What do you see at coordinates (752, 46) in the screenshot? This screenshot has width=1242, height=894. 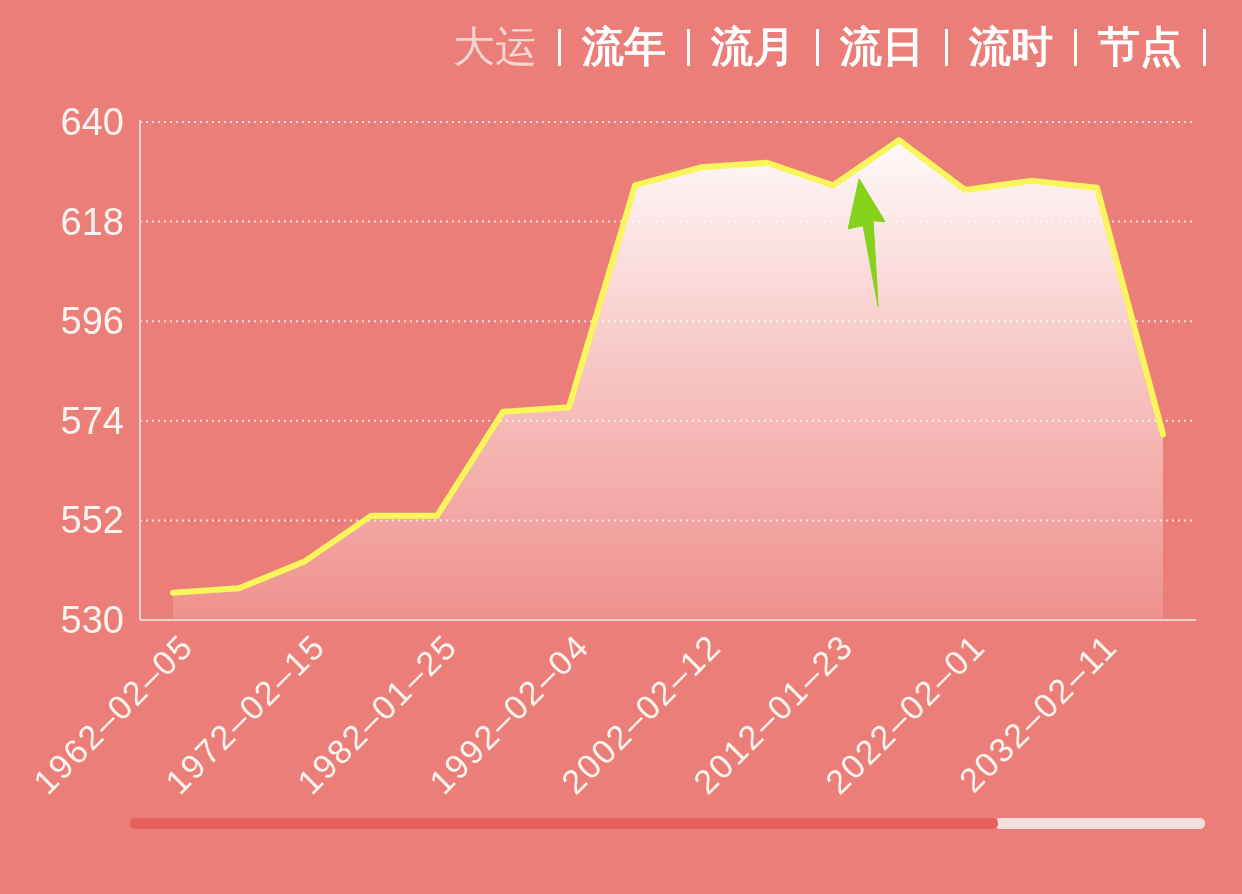 I see `text: 流月` at bounding box center [752, 46].